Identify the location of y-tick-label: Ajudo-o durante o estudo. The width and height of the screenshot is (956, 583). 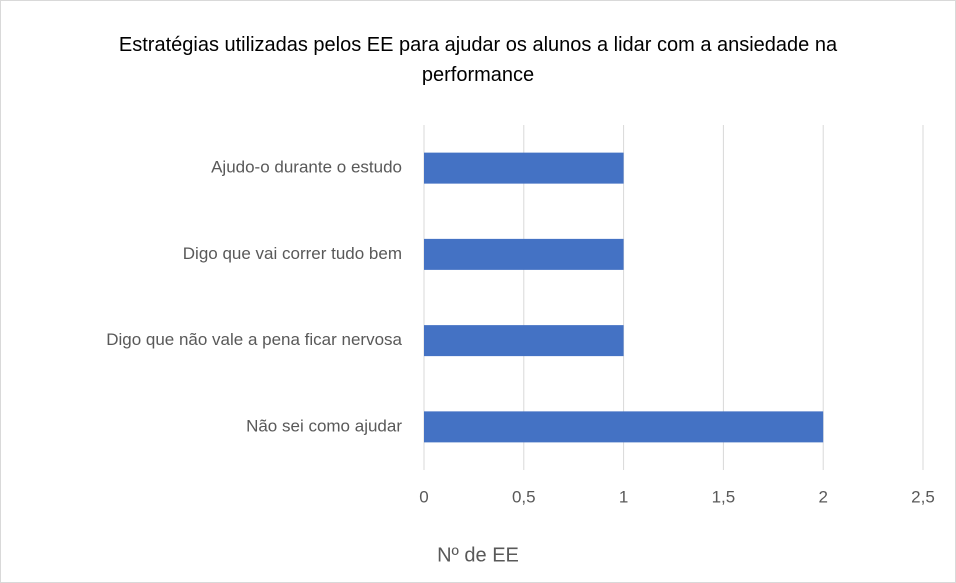
(306, 167).